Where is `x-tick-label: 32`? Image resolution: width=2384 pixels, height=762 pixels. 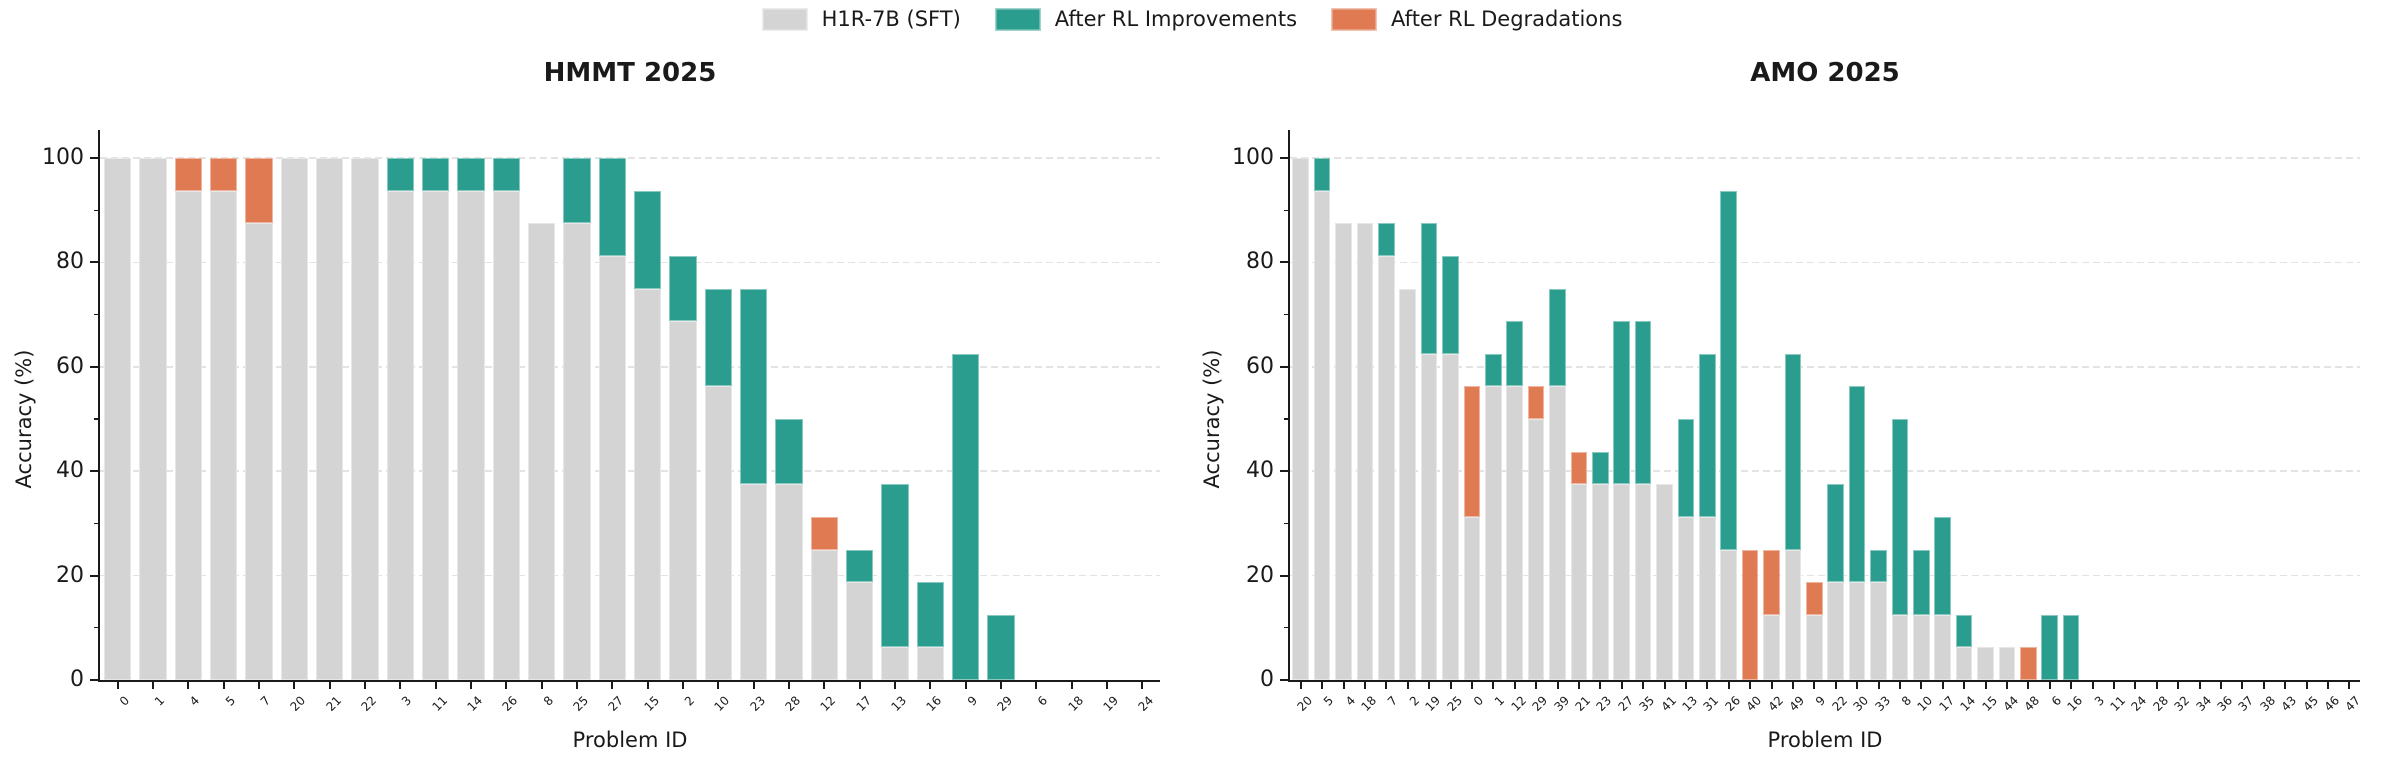
x-tick-label: 32 is located at coordinates (2182, 703).